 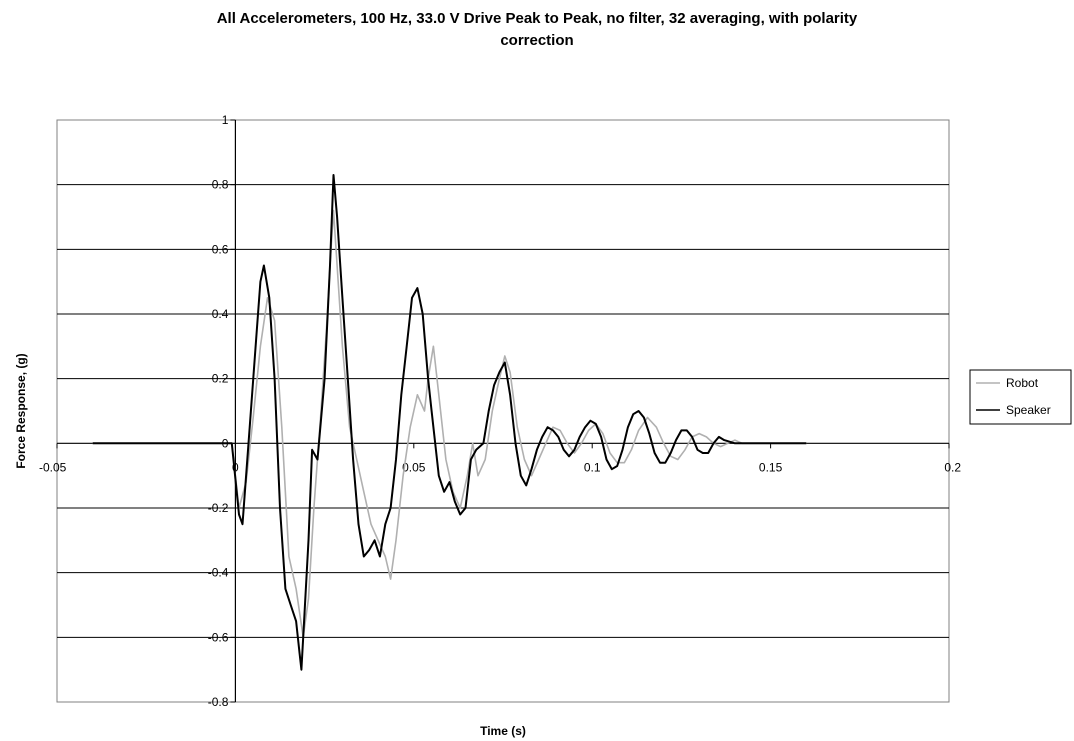 I want to click on legend: Robot Speaker, so click(x=1020, y=397).